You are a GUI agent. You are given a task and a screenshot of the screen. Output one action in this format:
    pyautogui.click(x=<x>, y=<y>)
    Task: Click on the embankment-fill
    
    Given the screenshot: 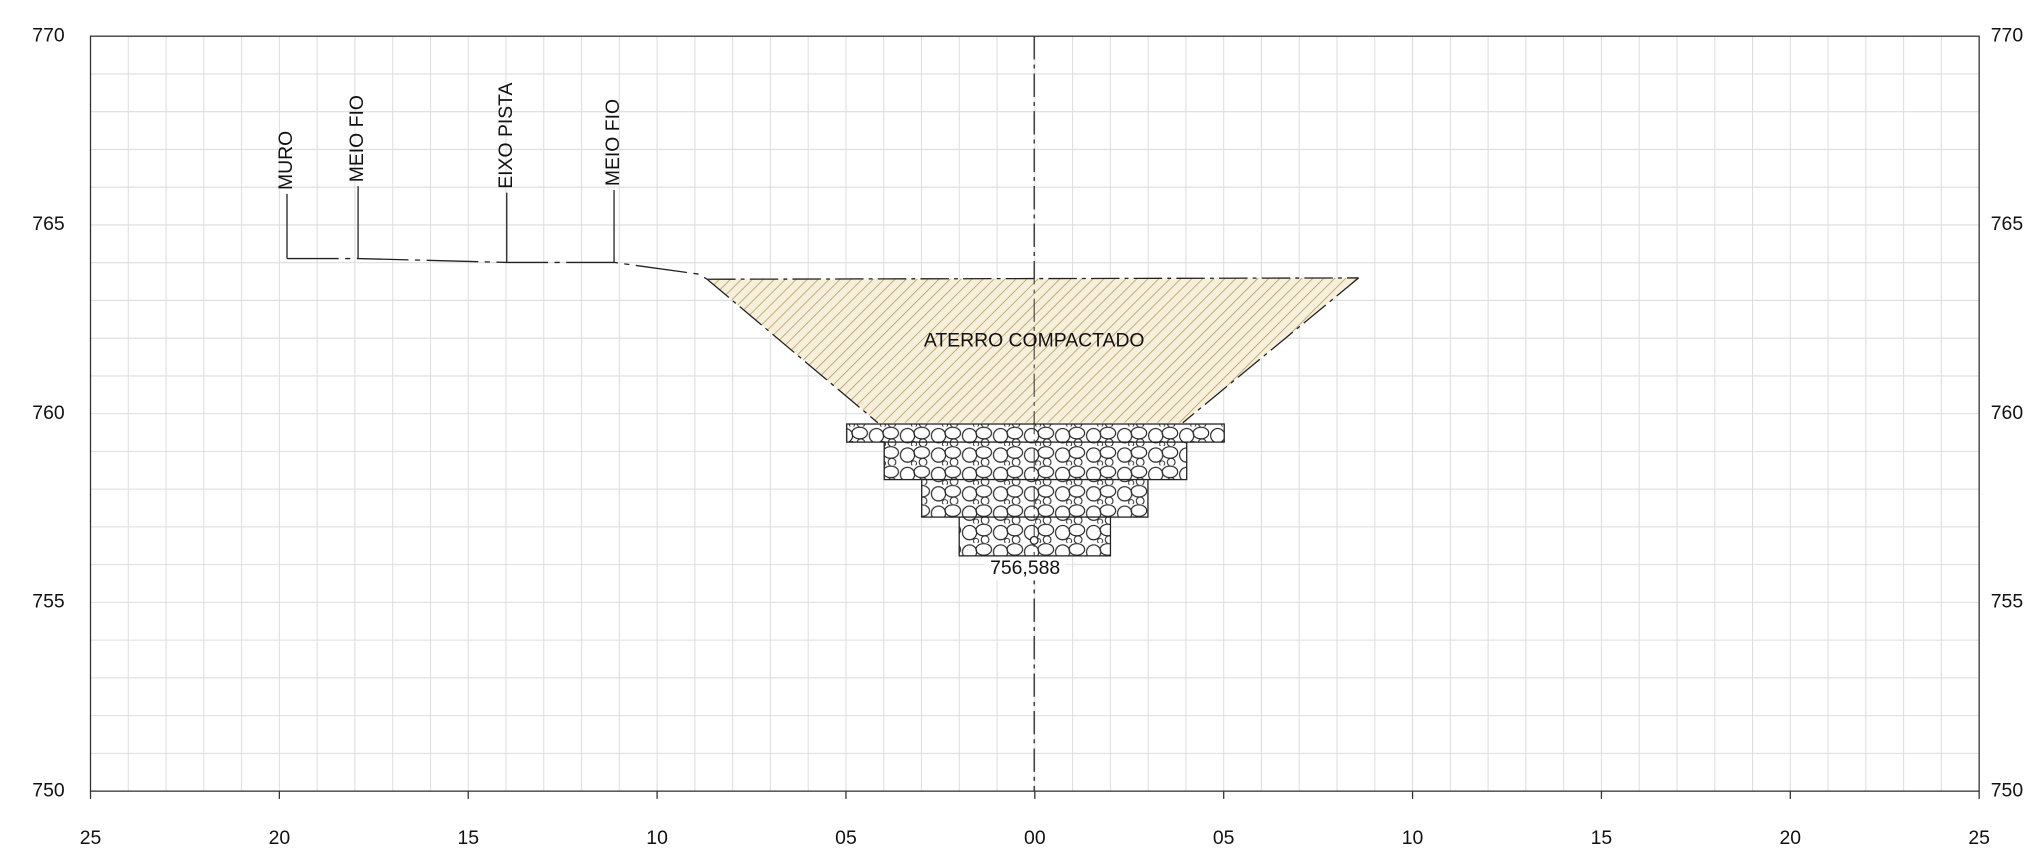 What is the action you would take?
    pyautogui.click(x=1033, y=350)
    